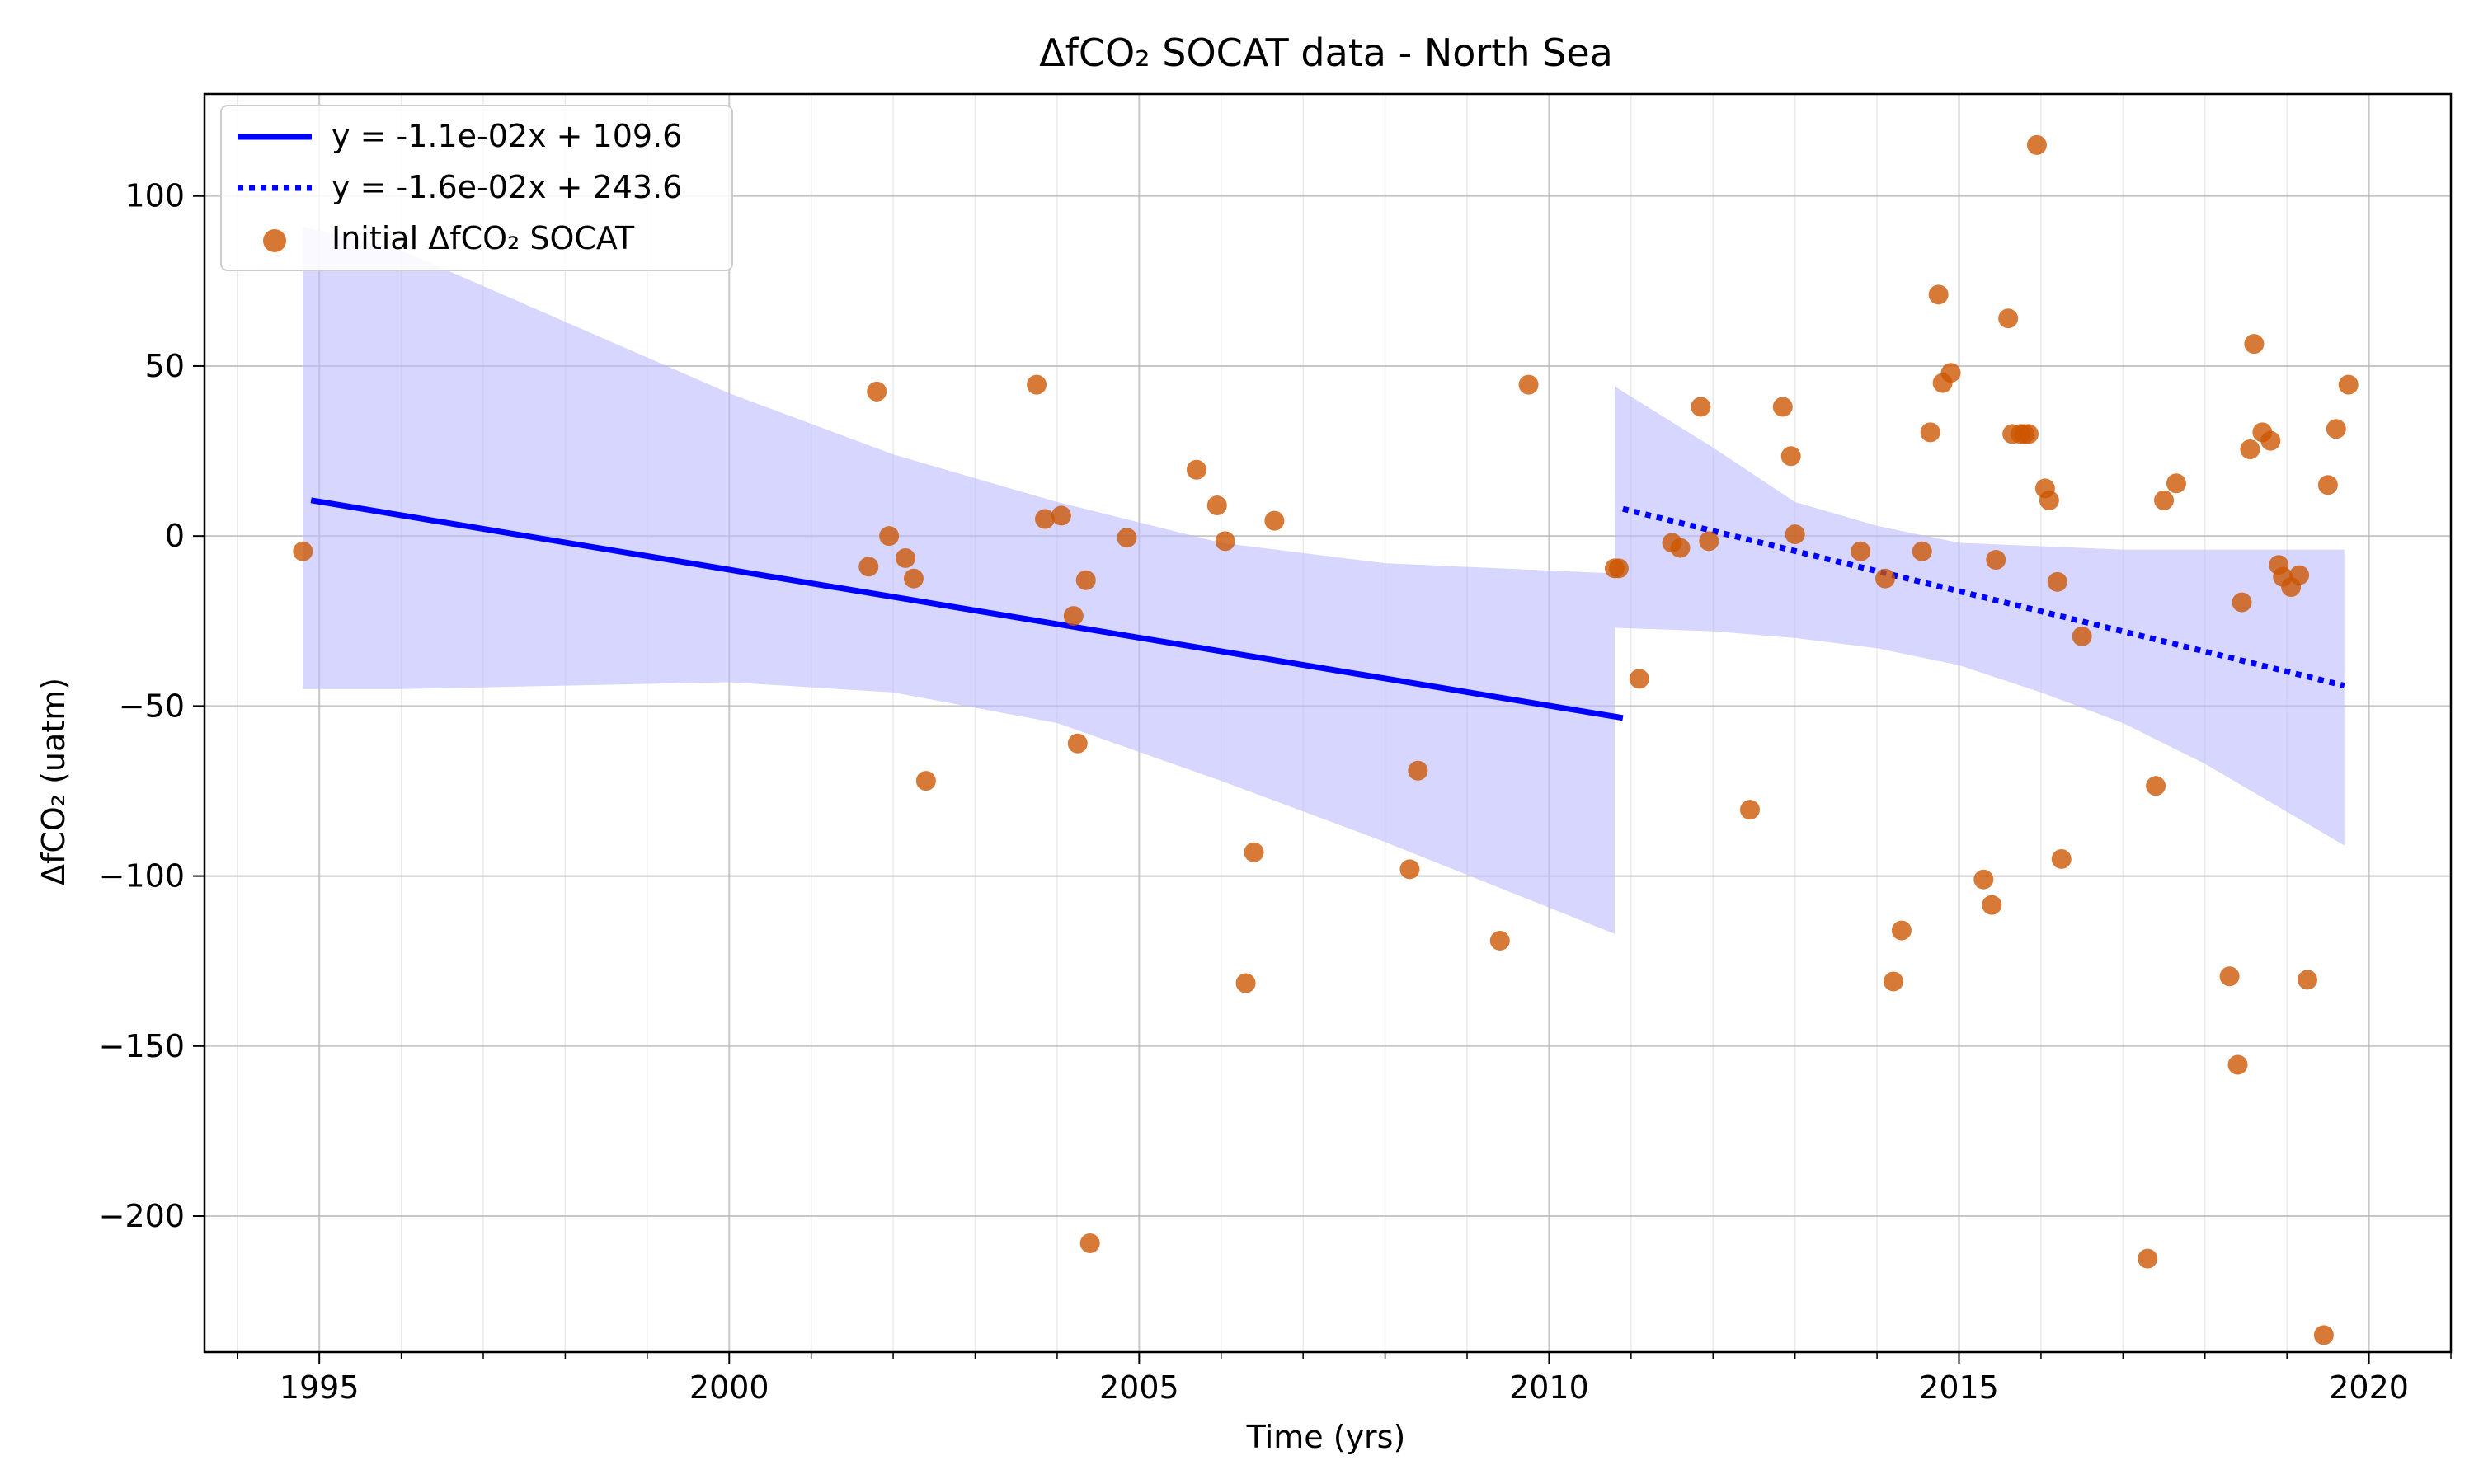  What do you see at coordinates (729, 1387) in the screenshot?
I see `tick-label-x: 2000` at bounding box center [729, 1387].